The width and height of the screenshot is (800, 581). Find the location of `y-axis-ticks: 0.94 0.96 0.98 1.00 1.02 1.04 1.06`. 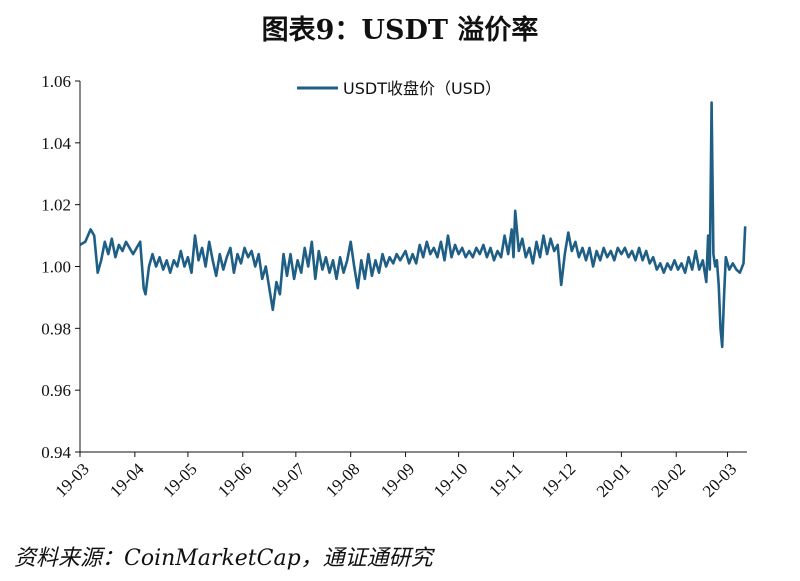

y-axis-ticks: 0.94 0.96 0.98 1.00 1.02 1.04 1.06 is located at coordinates (60, 267).